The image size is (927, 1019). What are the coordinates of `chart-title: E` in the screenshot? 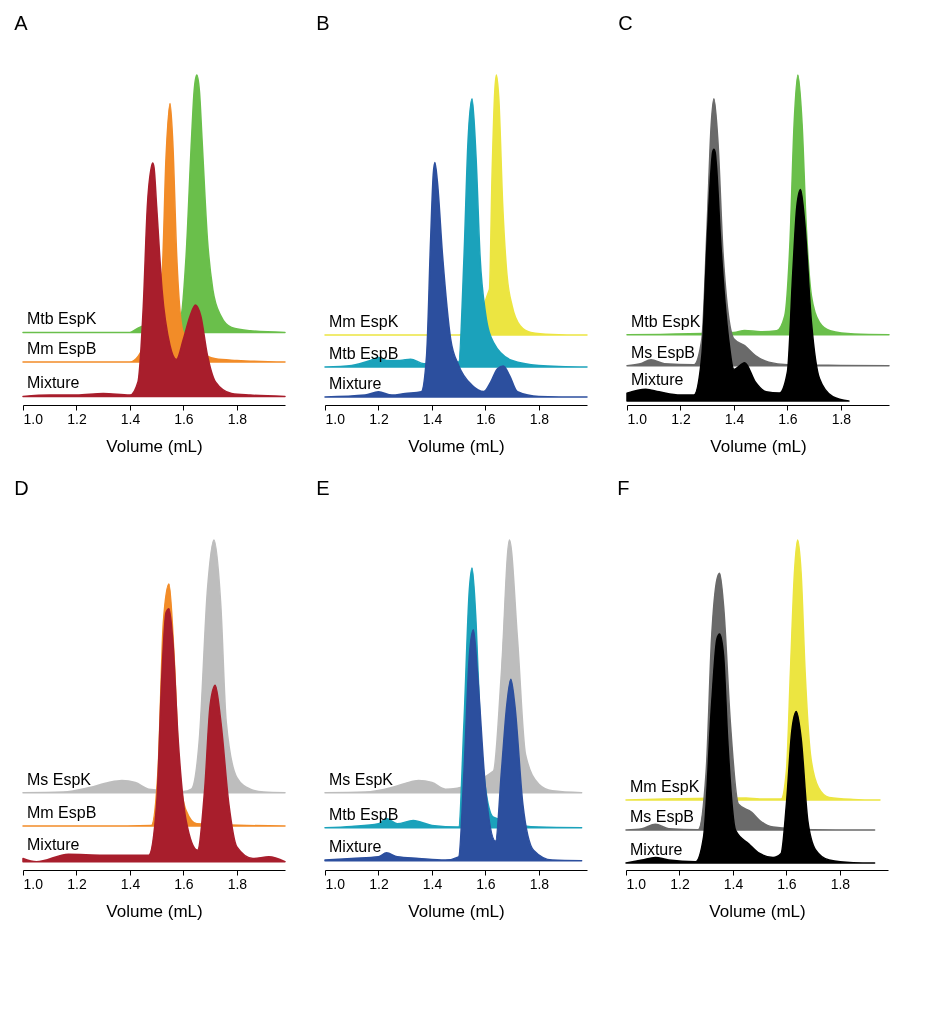 It's located at (323, 488).